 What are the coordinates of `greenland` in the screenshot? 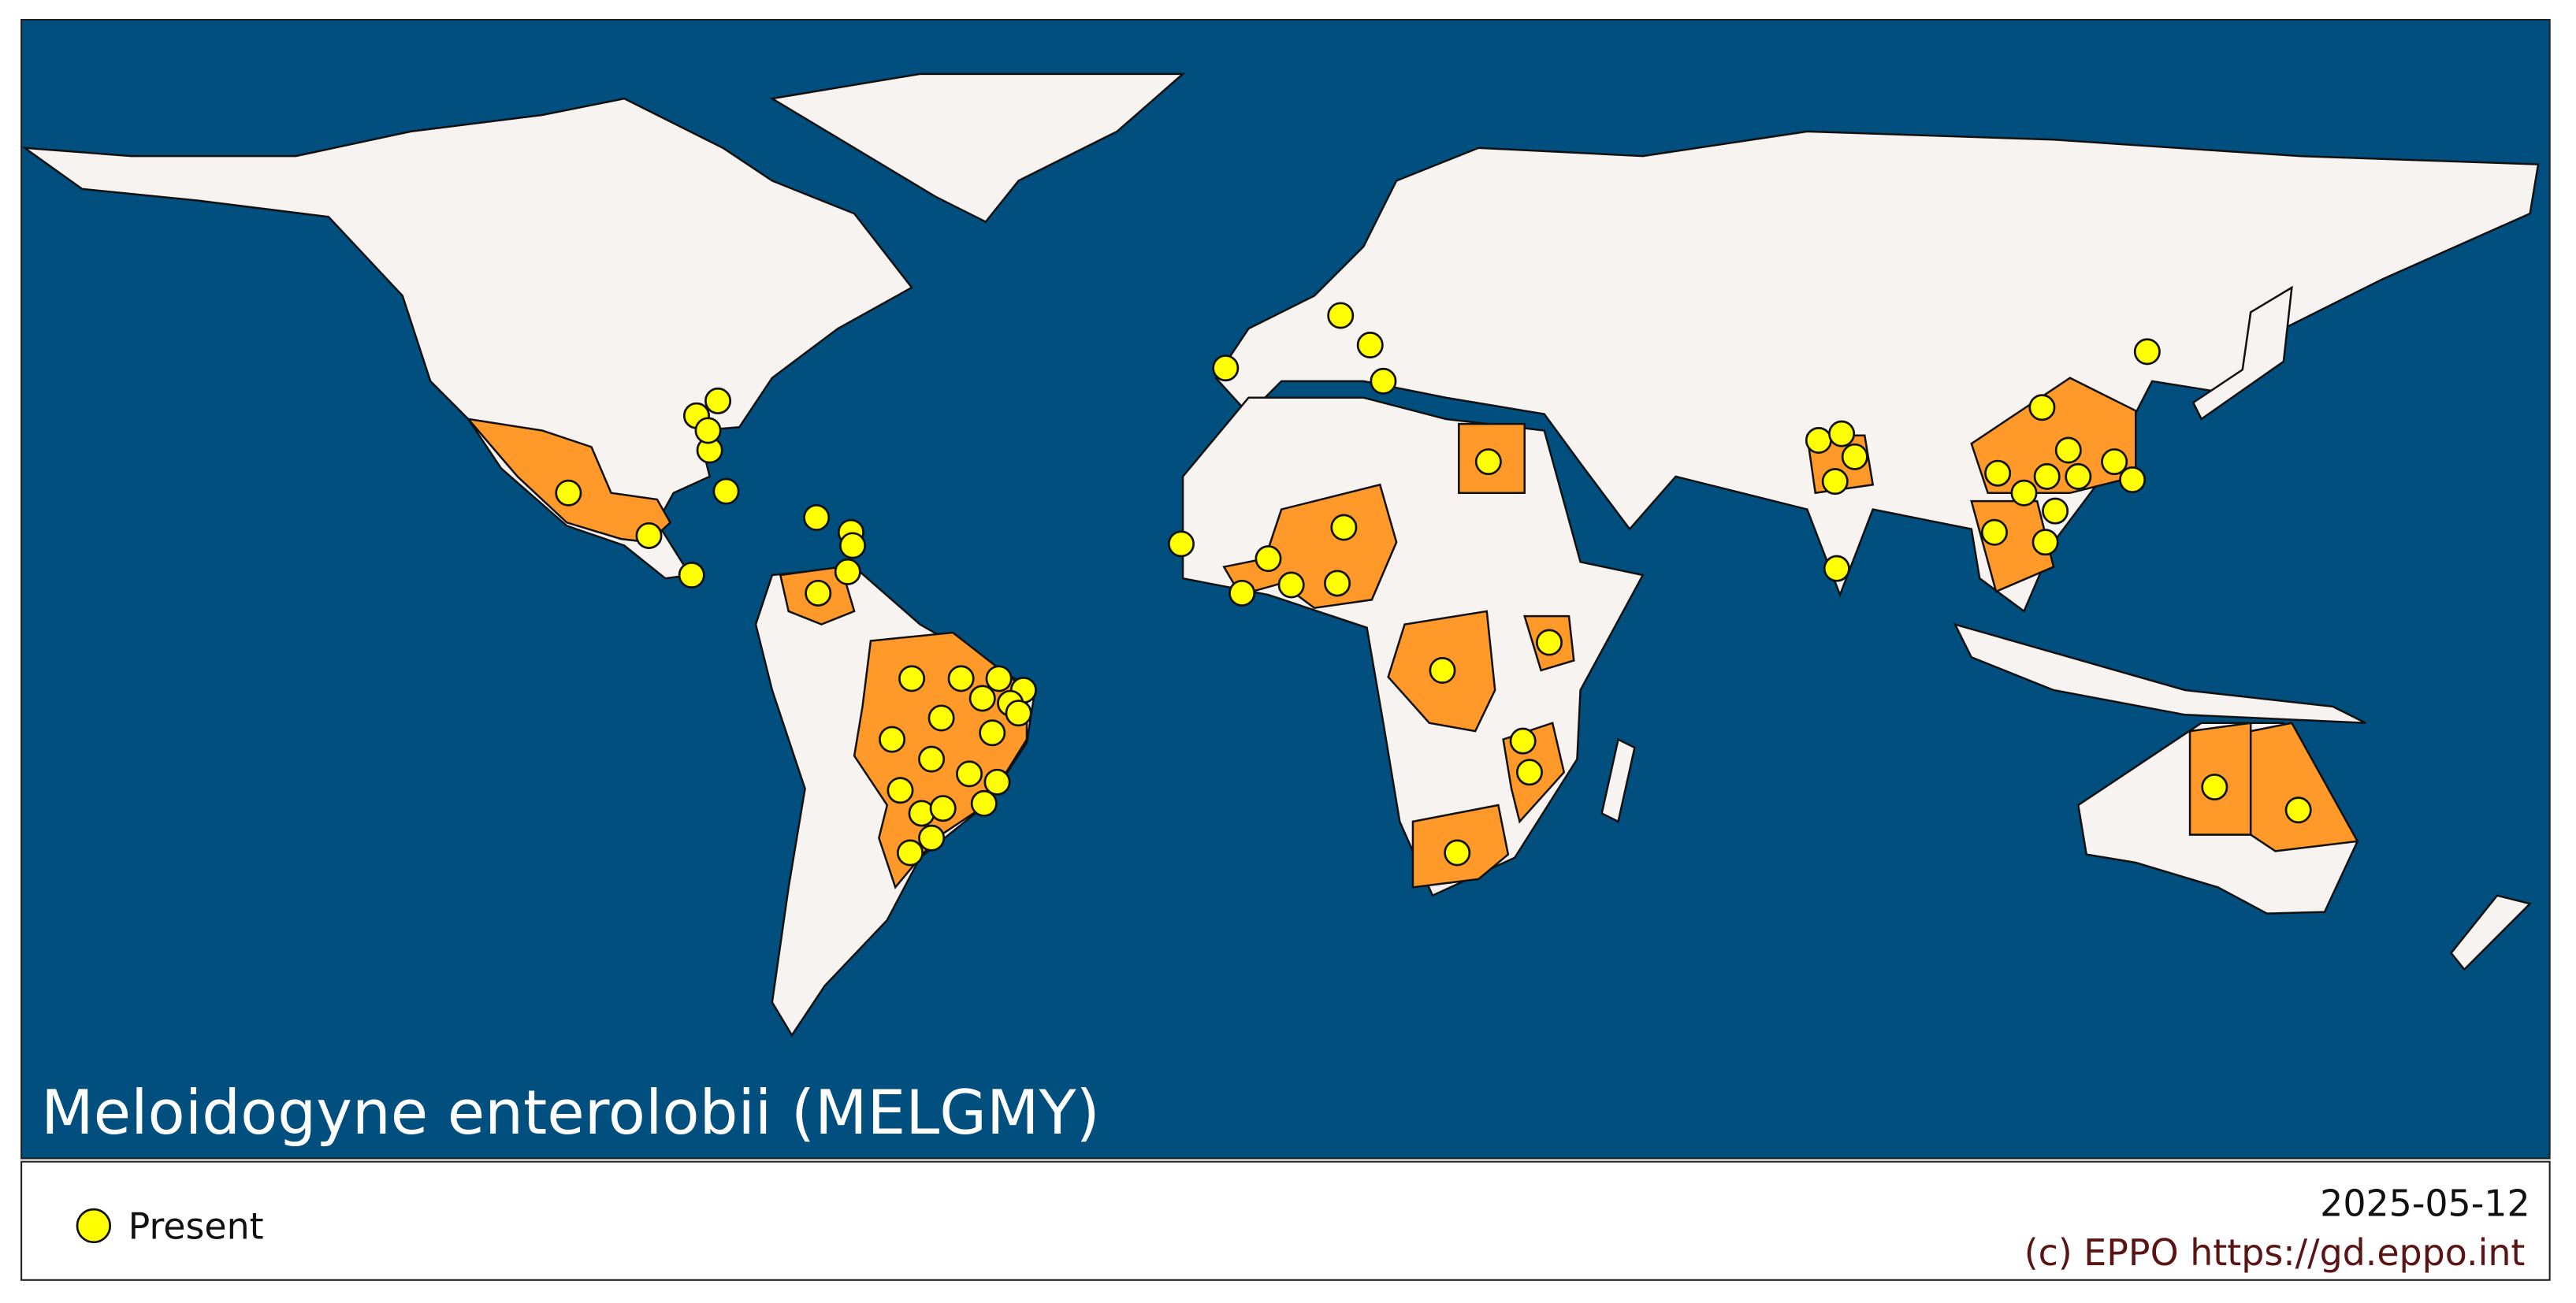 It's located at (977, 148).